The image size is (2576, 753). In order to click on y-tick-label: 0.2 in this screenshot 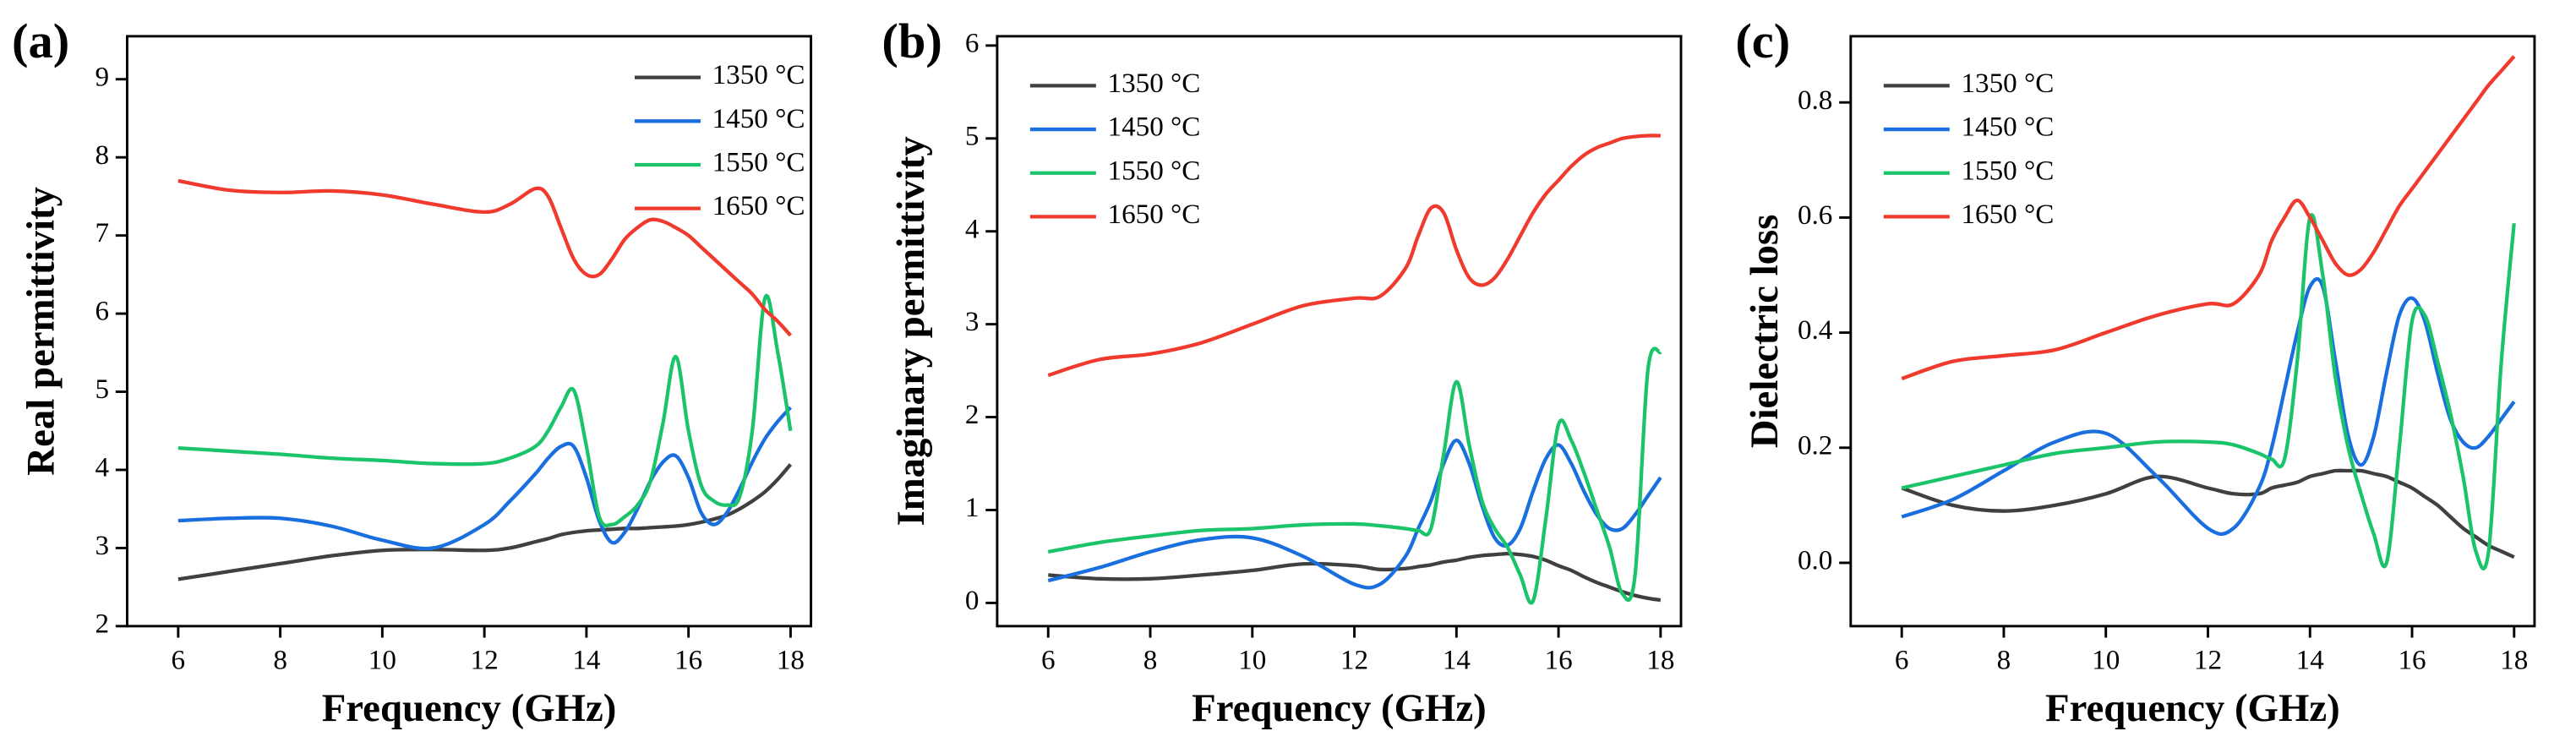, I will do `click(1815, 445)`.